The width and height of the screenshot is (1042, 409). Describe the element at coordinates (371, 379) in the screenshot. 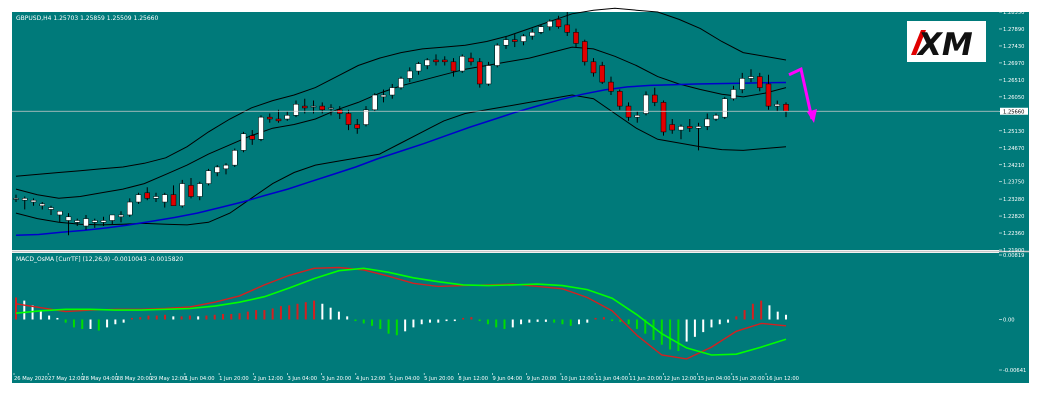

I see `time-tick-label: 4 Jun 12:00` at that location.